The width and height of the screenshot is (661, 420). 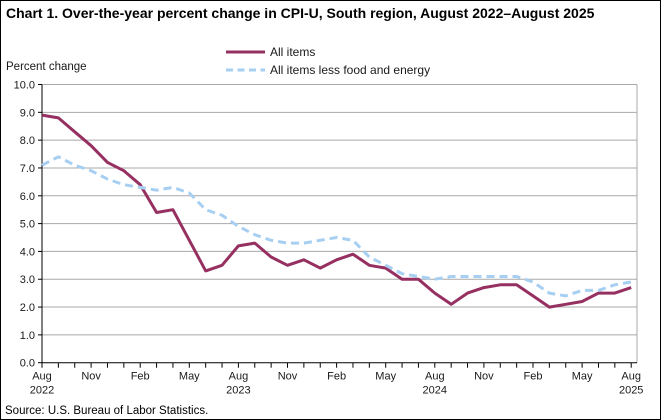 What do you see at coordinates (328, 60) in the screenshot?
I see `chart-legend: All items All items less food and energy` at bounding box center [328, 60].